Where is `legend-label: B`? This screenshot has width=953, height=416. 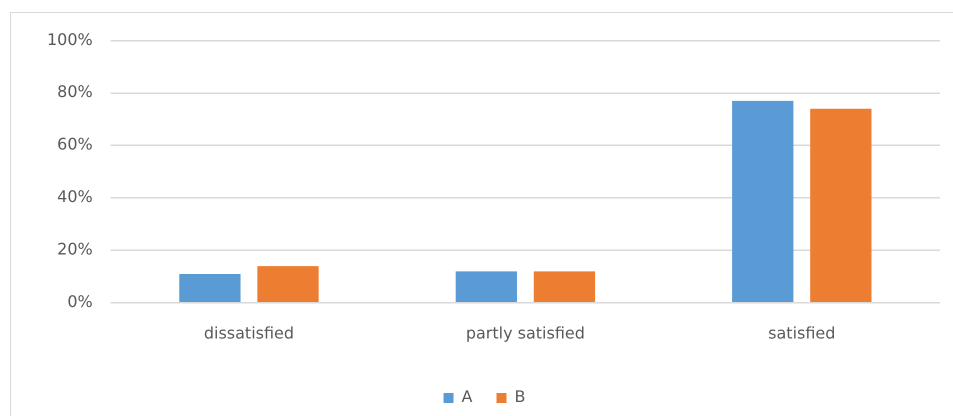 legend-label: B is located at coordinates (520, 396).